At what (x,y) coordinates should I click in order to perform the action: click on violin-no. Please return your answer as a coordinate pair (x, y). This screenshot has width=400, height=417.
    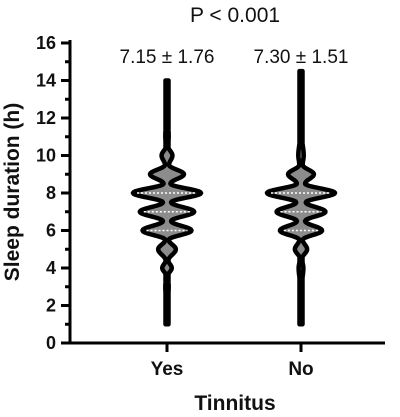
    Looking at the image, I should click on (301, 197).